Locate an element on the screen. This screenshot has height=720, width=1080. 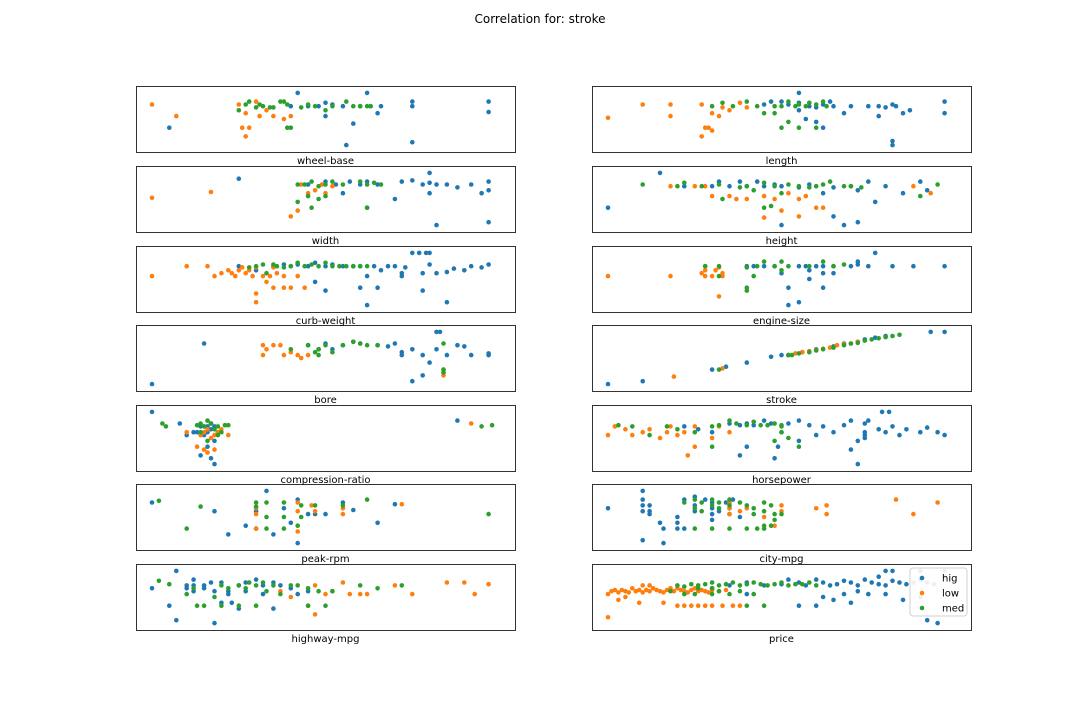
x-axis-label: engine-size is located at coordinates (781, 321).